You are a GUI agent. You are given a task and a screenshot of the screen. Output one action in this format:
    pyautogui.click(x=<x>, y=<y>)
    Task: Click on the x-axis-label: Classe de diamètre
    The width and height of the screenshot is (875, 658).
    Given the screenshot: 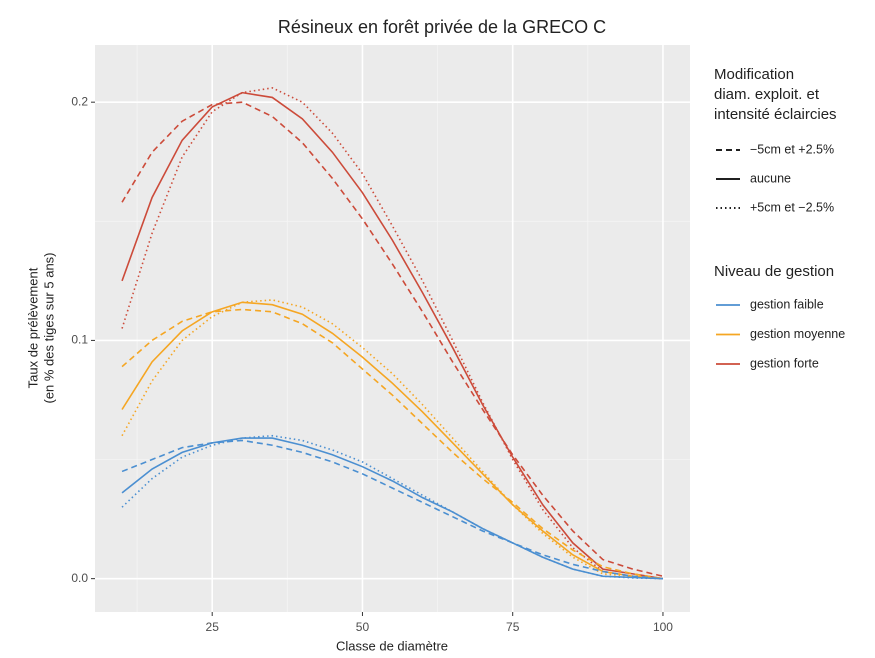 What is the action you would take?
    pyautogui.click(x=392, y=645)
    